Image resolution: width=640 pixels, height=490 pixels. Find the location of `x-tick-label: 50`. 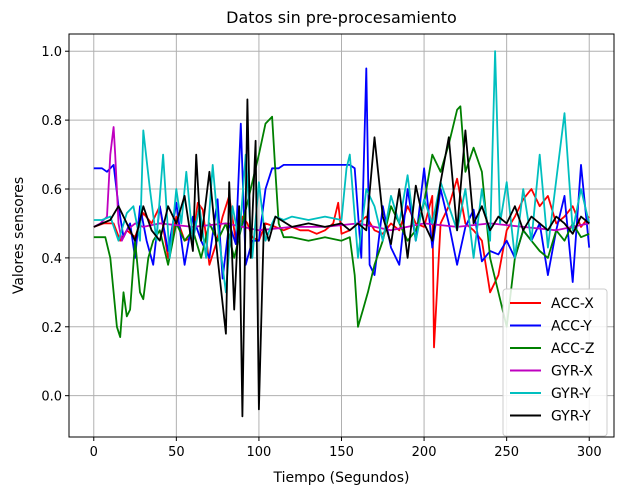

x-tick-label: 50 is located at coordinates (176, 452).